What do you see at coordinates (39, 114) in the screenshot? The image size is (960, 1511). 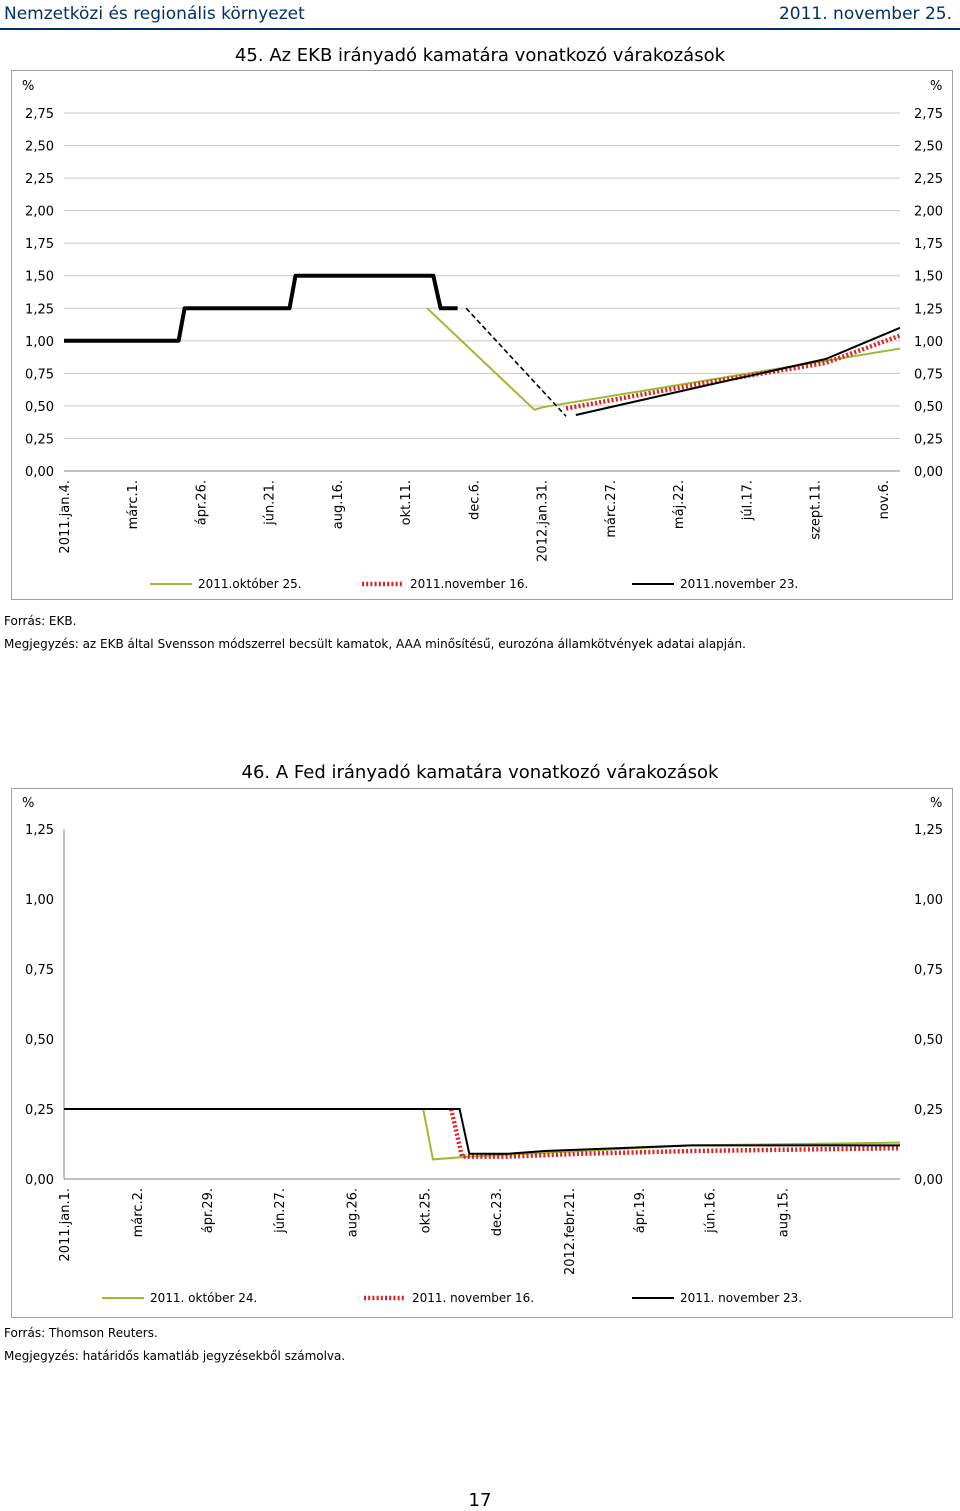 I see `y-tick-label-left: 2,75` at bounding box center [39, 114].